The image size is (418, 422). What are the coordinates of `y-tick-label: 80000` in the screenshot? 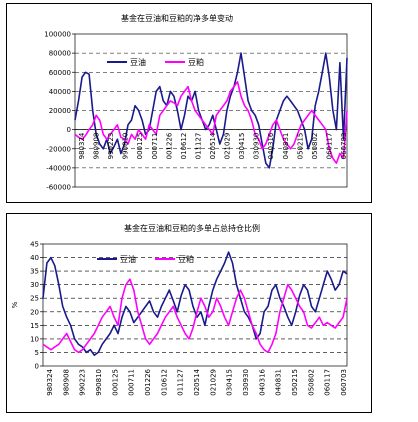 It's located at (60, 54).